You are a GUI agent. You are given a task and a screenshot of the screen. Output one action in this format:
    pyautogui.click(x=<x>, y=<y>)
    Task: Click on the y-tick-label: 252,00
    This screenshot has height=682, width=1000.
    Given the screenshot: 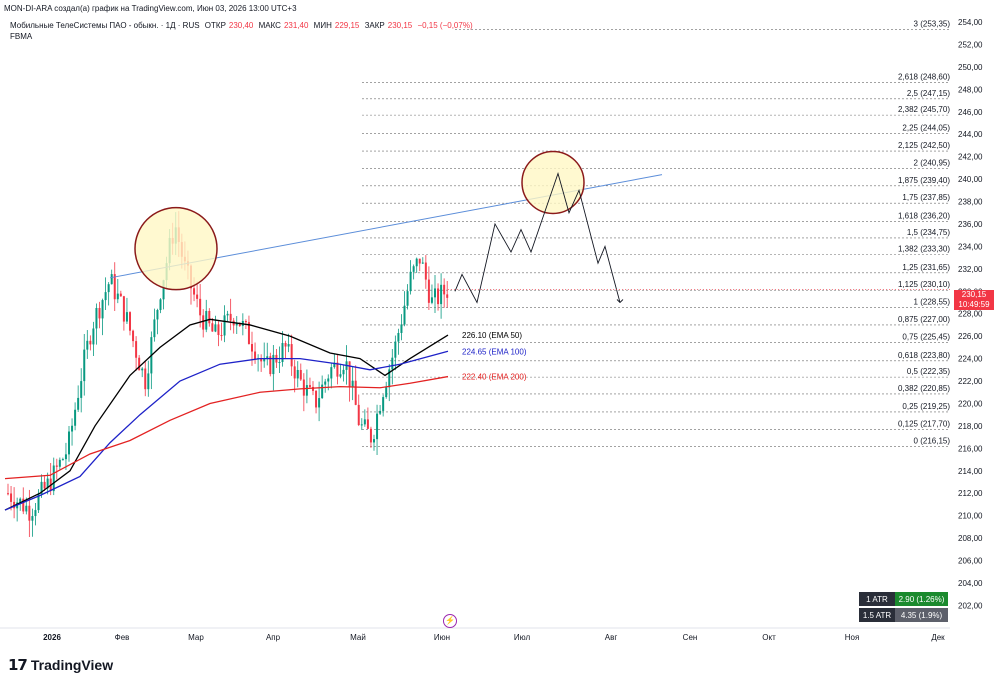 What is the action you would take?
    pyautogui.click(x=970, y=44)
    